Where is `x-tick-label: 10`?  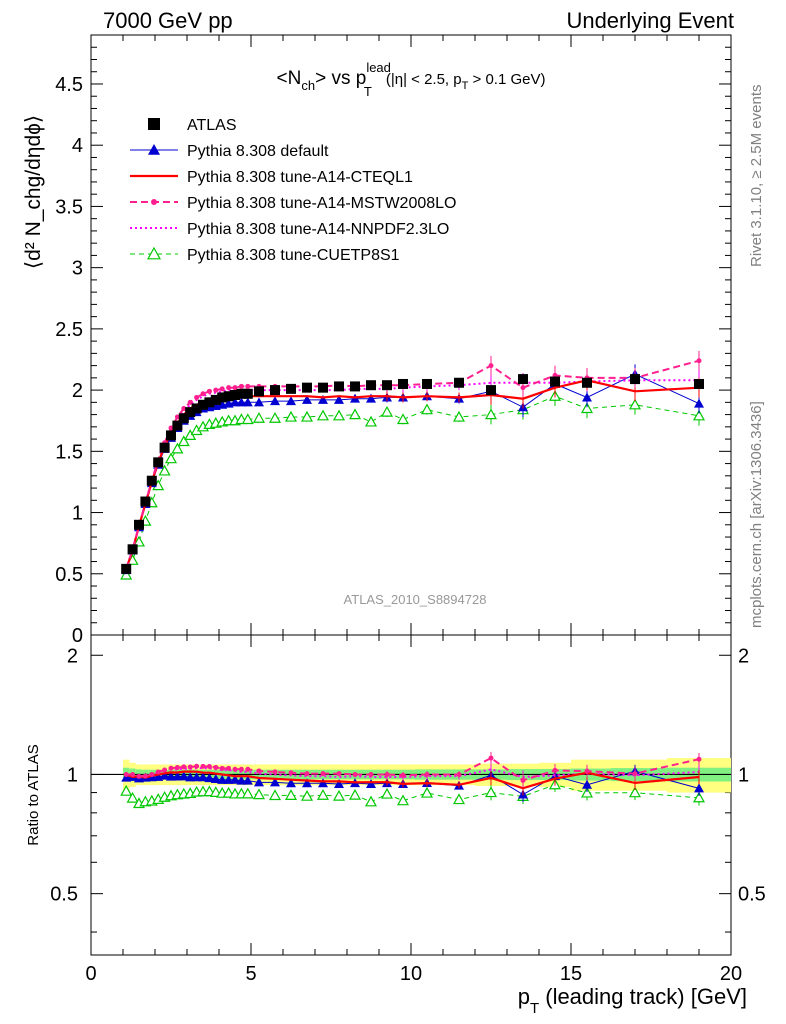 x-tick-label: 10 is located at coordinates (411, 974).